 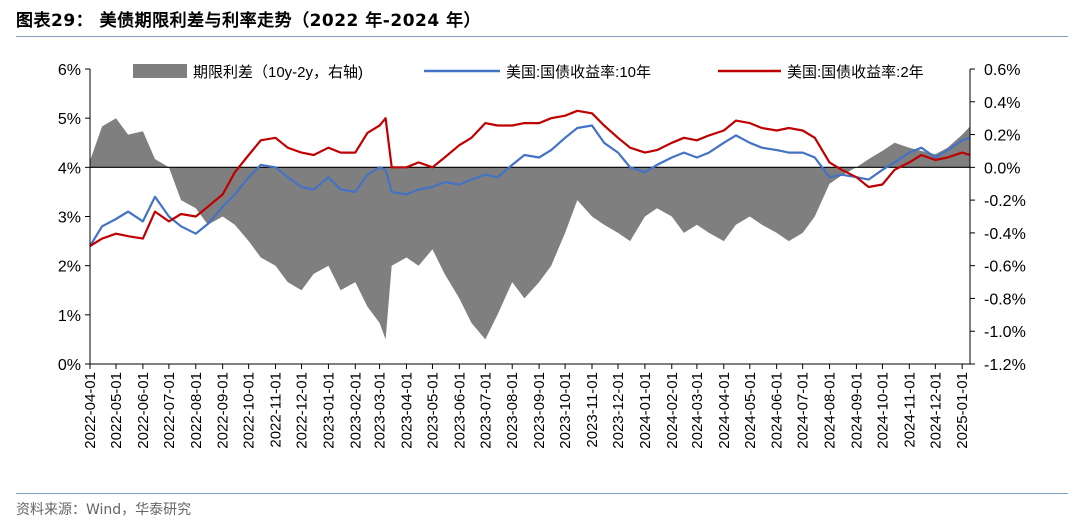 I want to click on right-tick-label: -0.6%, so click(x=1005, y=267).